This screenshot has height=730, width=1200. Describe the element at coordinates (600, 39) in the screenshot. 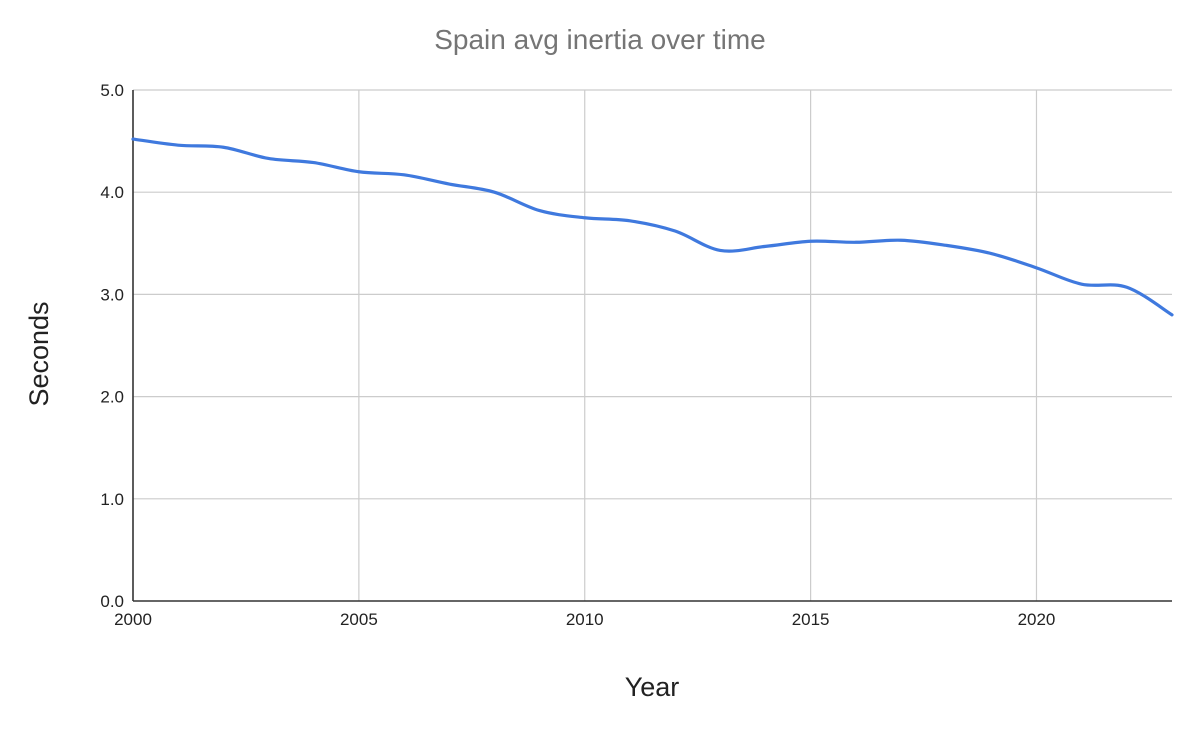

I see `chart-title: Spain avg inertia over time` at that location.